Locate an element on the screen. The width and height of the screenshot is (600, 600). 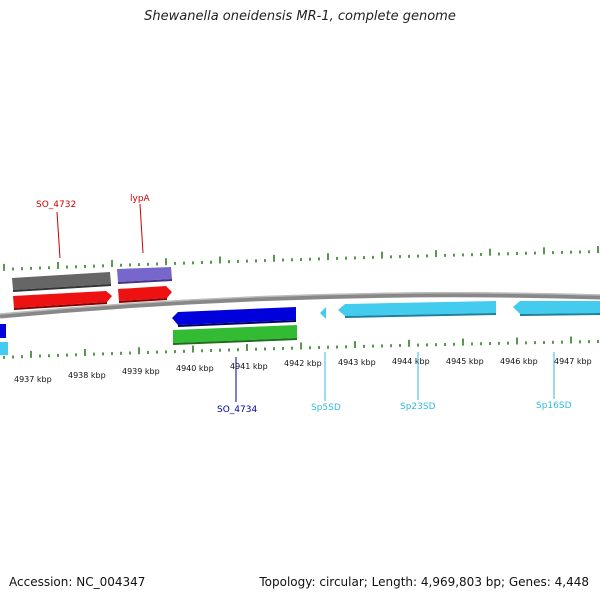
tick-label: 4939 kbp is located at coordinates (141, 371).